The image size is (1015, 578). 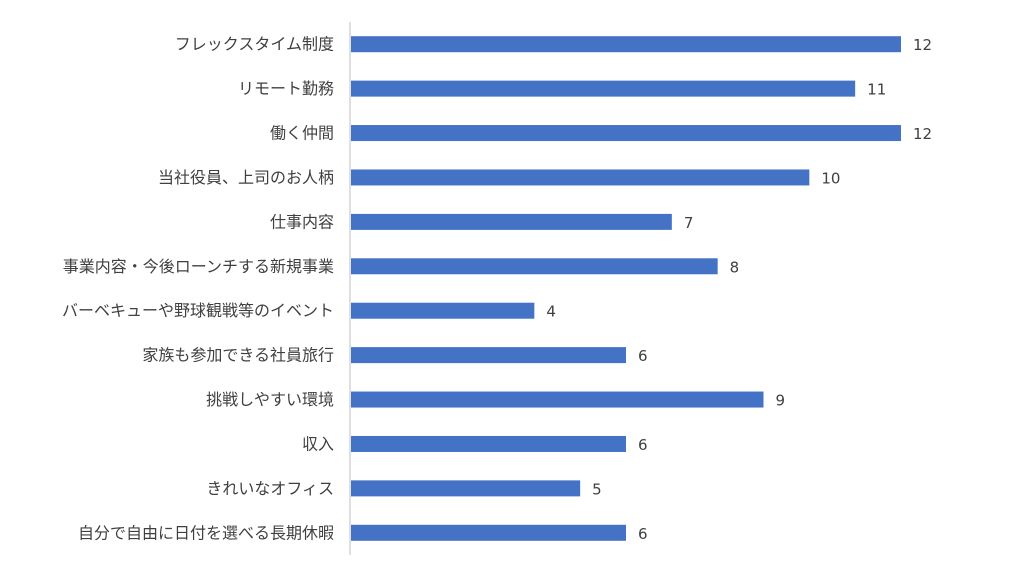 I want to click on value-label: 9, so click(x=781, y=401).